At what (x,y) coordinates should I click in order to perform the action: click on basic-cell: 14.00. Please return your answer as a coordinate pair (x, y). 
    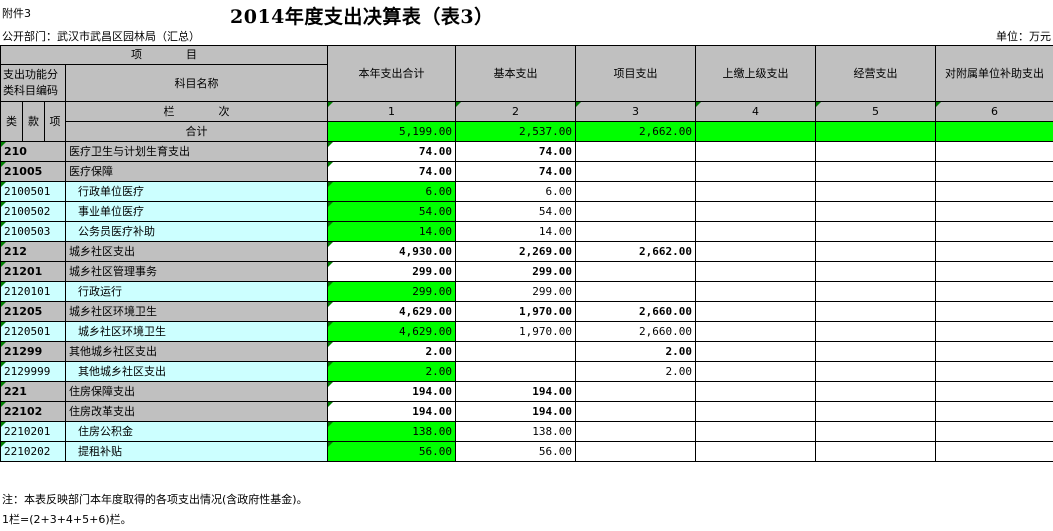
    Looking at the image, I should click on (515, 231).